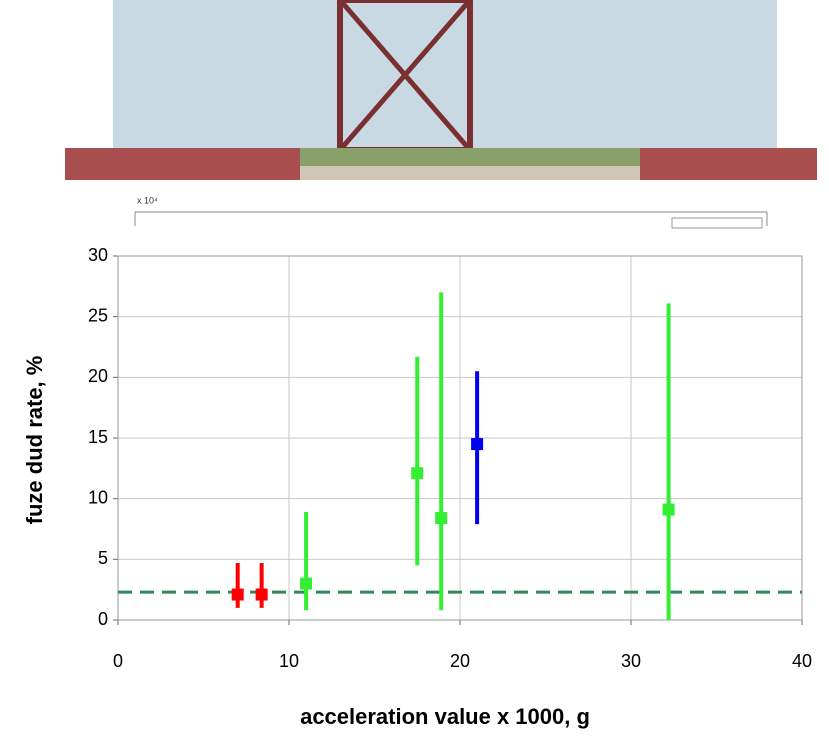 Image resolution: width=829 pixels, height=739 pixels. I want to click on inset-legend, so click(717, 223).